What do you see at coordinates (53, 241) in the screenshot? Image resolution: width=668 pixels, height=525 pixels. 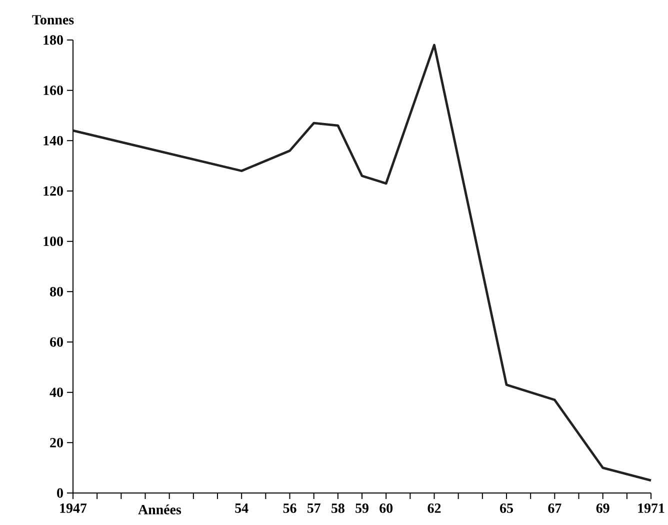 I see `y-tick-label: 100` at bounding box center [53, 241].